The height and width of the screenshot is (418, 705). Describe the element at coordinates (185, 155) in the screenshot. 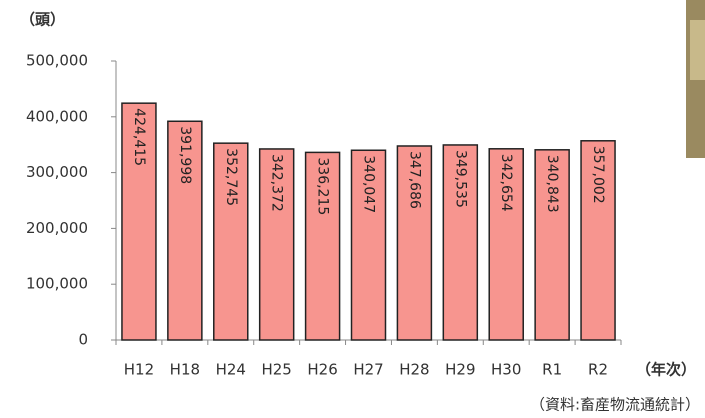

I see `value-label: 391,998` at that location.